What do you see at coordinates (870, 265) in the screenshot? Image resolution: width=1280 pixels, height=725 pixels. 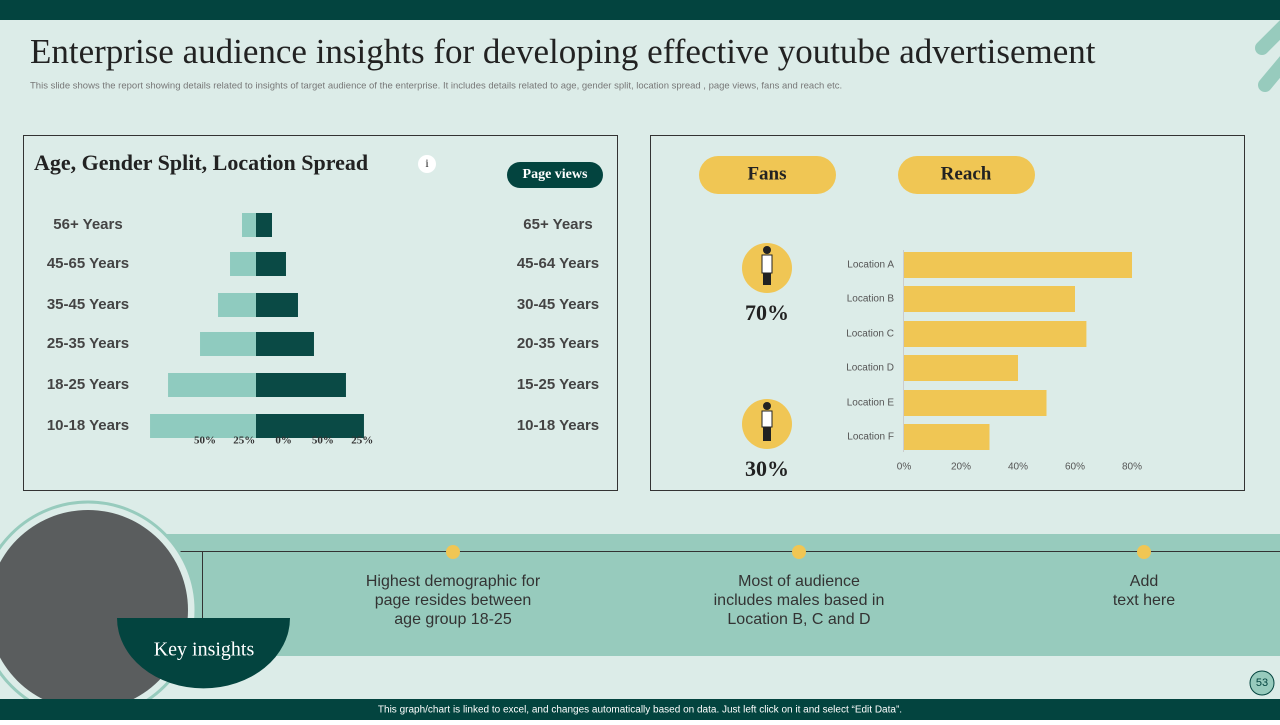 I see `y-tick-label: Location A` at bounding box center [870, 265].